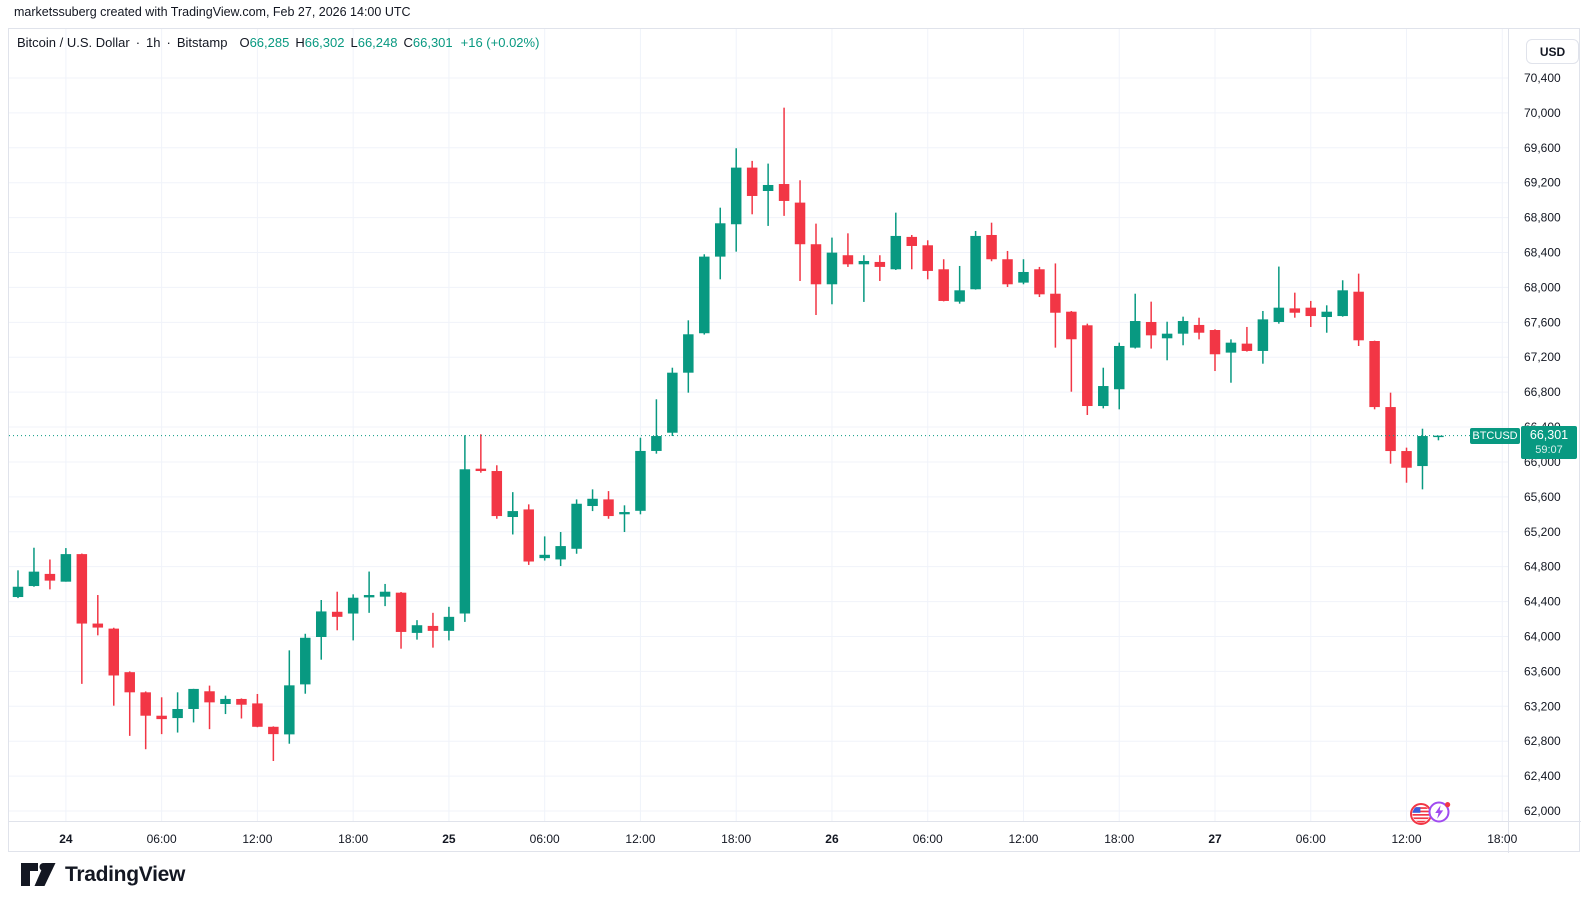  I want to click on price-tick-label: 62,000, so click(1542, 811).